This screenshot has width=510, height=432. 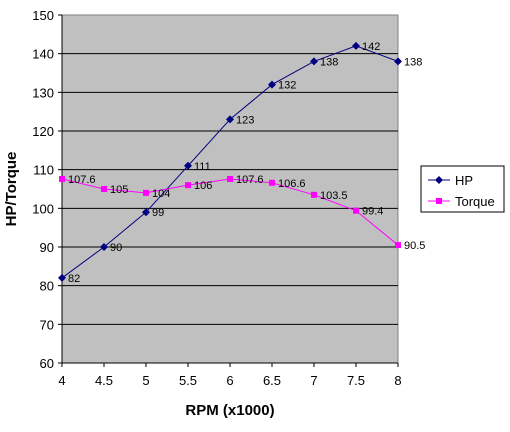 I want to click on data-label: 111, so click(x=202, y=167).